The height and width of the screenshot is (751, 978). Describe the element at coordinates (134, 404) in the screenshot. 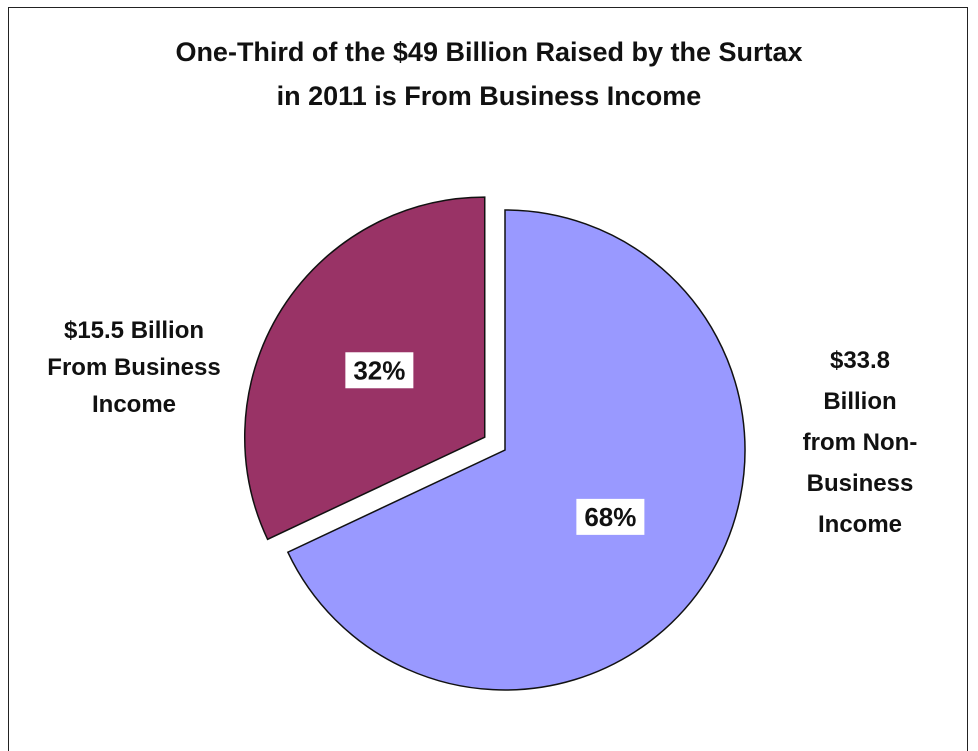

I see `slice-label-business-line-3: Income` at that location.